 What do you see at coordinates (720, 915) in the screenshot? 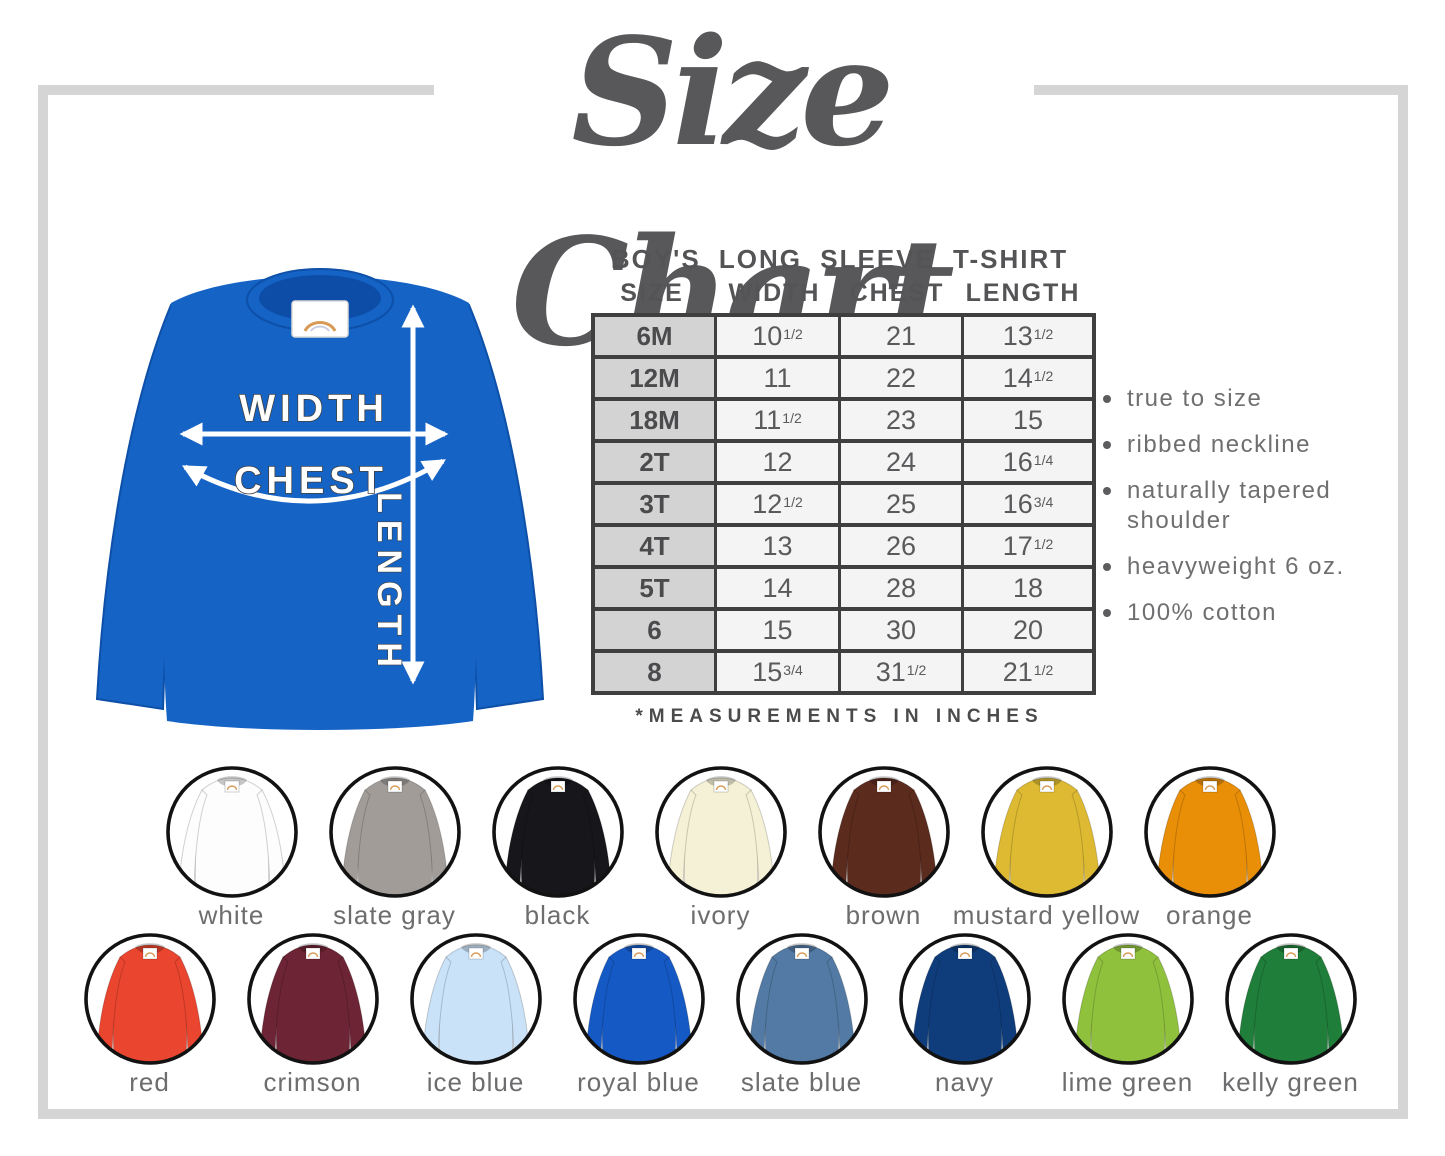
I see `swatch-label: ivory` at bounding box center [720, 915].